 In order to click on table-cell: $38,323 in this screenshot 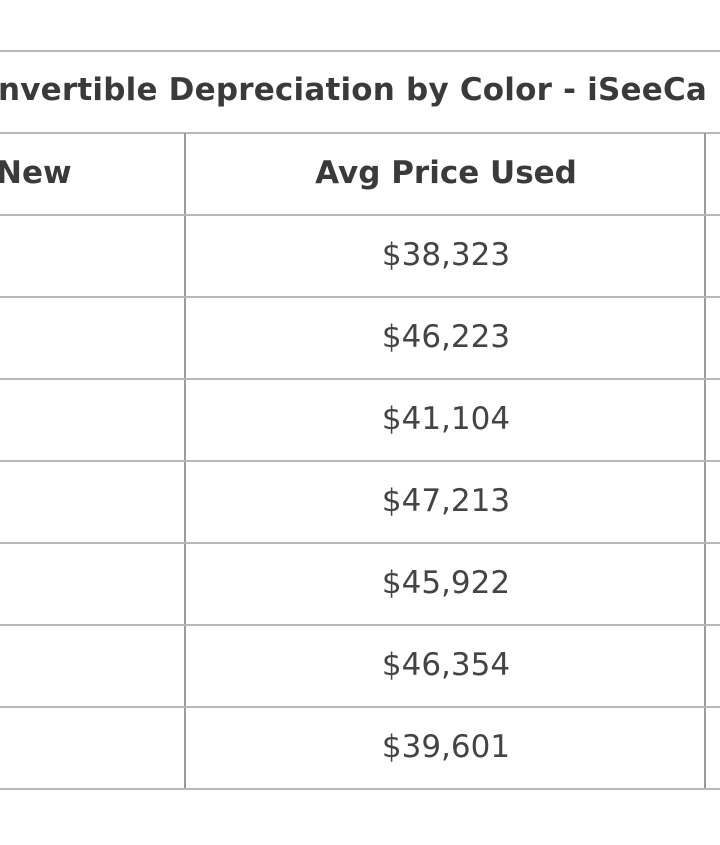, I will do `click(446, 255)`.